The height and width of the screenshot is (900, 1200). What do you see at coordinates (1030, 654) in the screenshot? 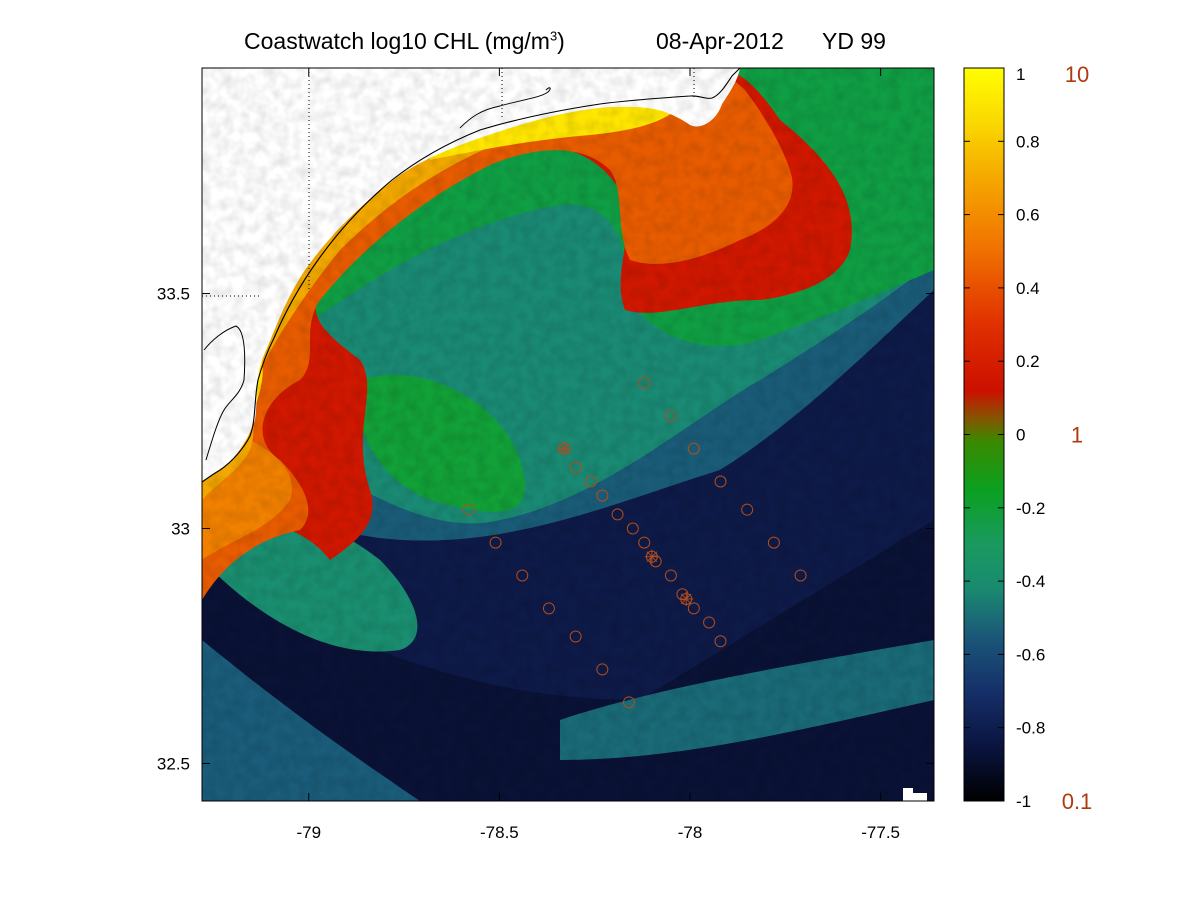
I see `colorbar-tick-label: -0.6` at bounding box center [1030, 654].